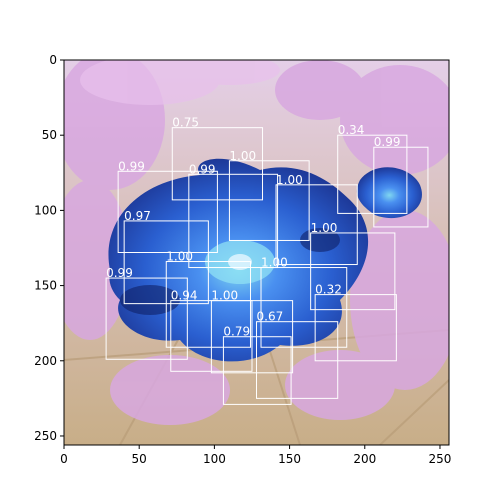 Image resolution: width=500 pixels, height=500 pixels. What do you see at coordinates (137, 216) in the screenshot?
I see `detection-score-label: 0.97` at bounding box center [137, 216].